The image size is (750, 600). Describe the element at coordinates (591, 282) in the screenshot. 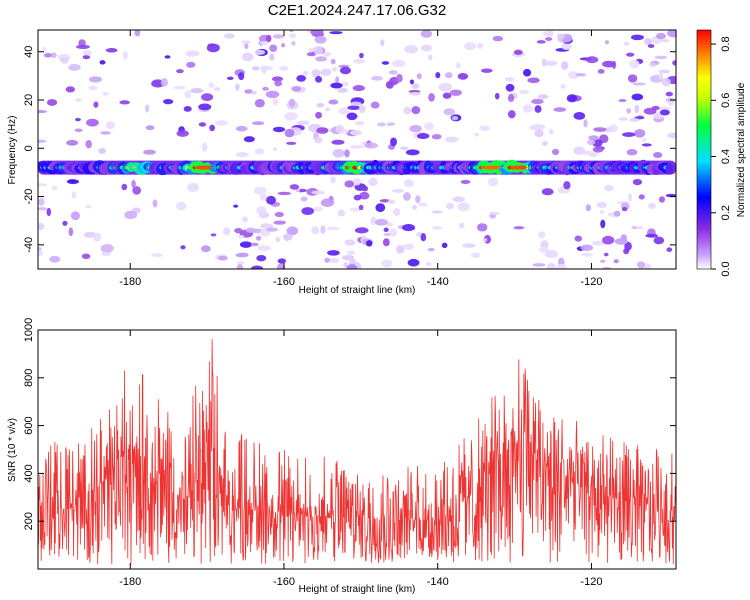

I see `spectrogram-x-tick-label: -120` at that location.